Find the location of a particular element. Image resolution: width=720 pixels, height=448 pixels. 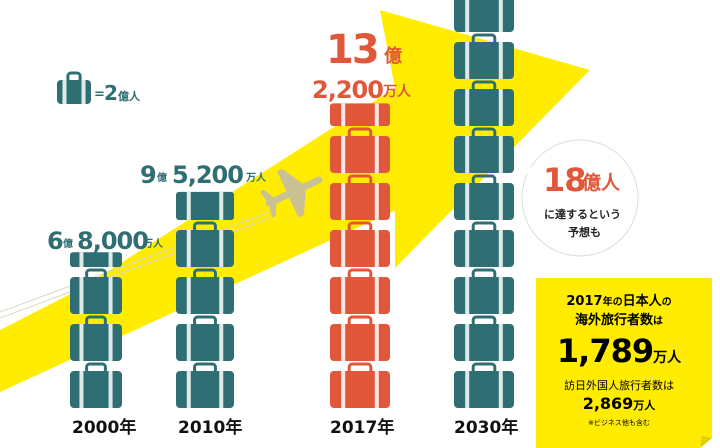

note-japanese: 日本人 is located at coordinates (642, 301).